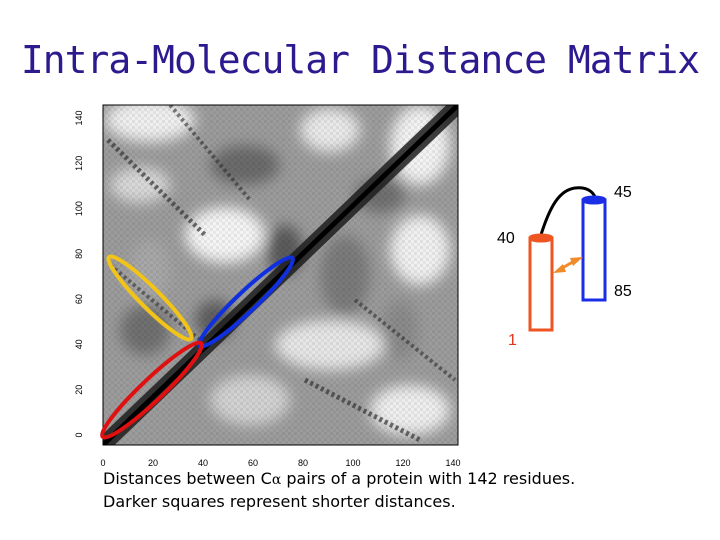 This screenshot has width=720, height=540. What do you see at coordinates (79, 273) in the screenshot?
I see `y-axis: 0 20 40 60 80 100 120 140` at bounding box center [79, 273].